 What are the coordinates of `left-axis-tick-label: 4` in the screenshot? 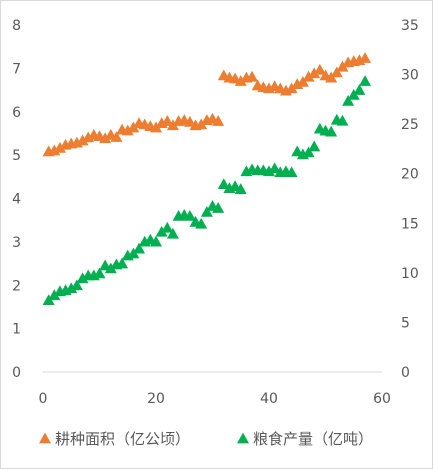 It's located at (16, 200).